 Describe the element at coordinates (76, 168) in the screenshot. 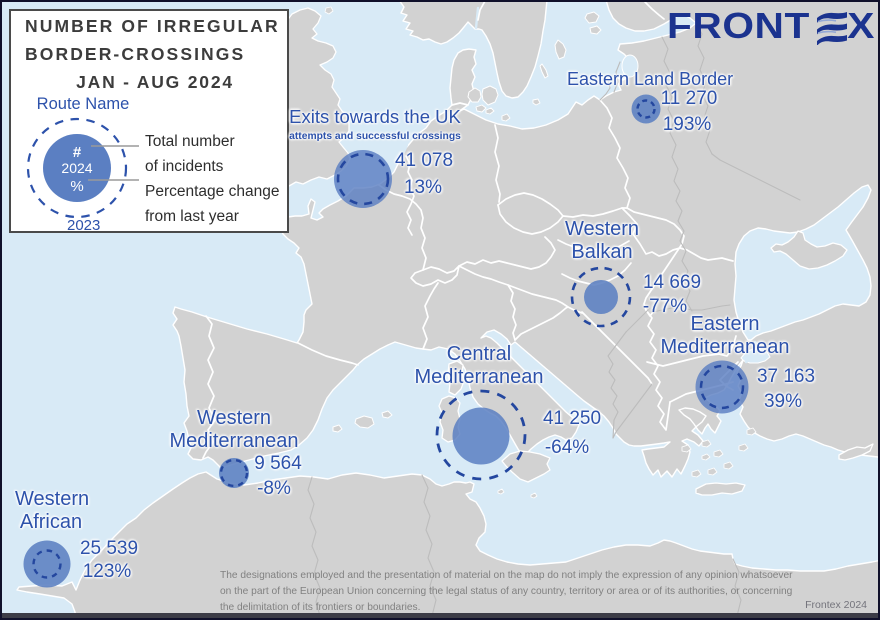

I see `svg-text: 2024` at that location.